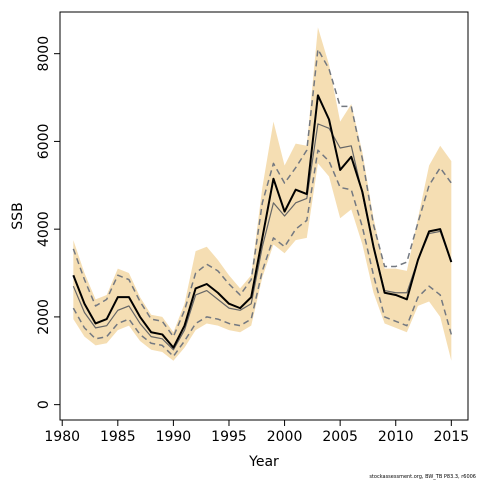 This screenshot has height=485, width=480. I want to click on y-tick-label: 6000, so click(44, 142).